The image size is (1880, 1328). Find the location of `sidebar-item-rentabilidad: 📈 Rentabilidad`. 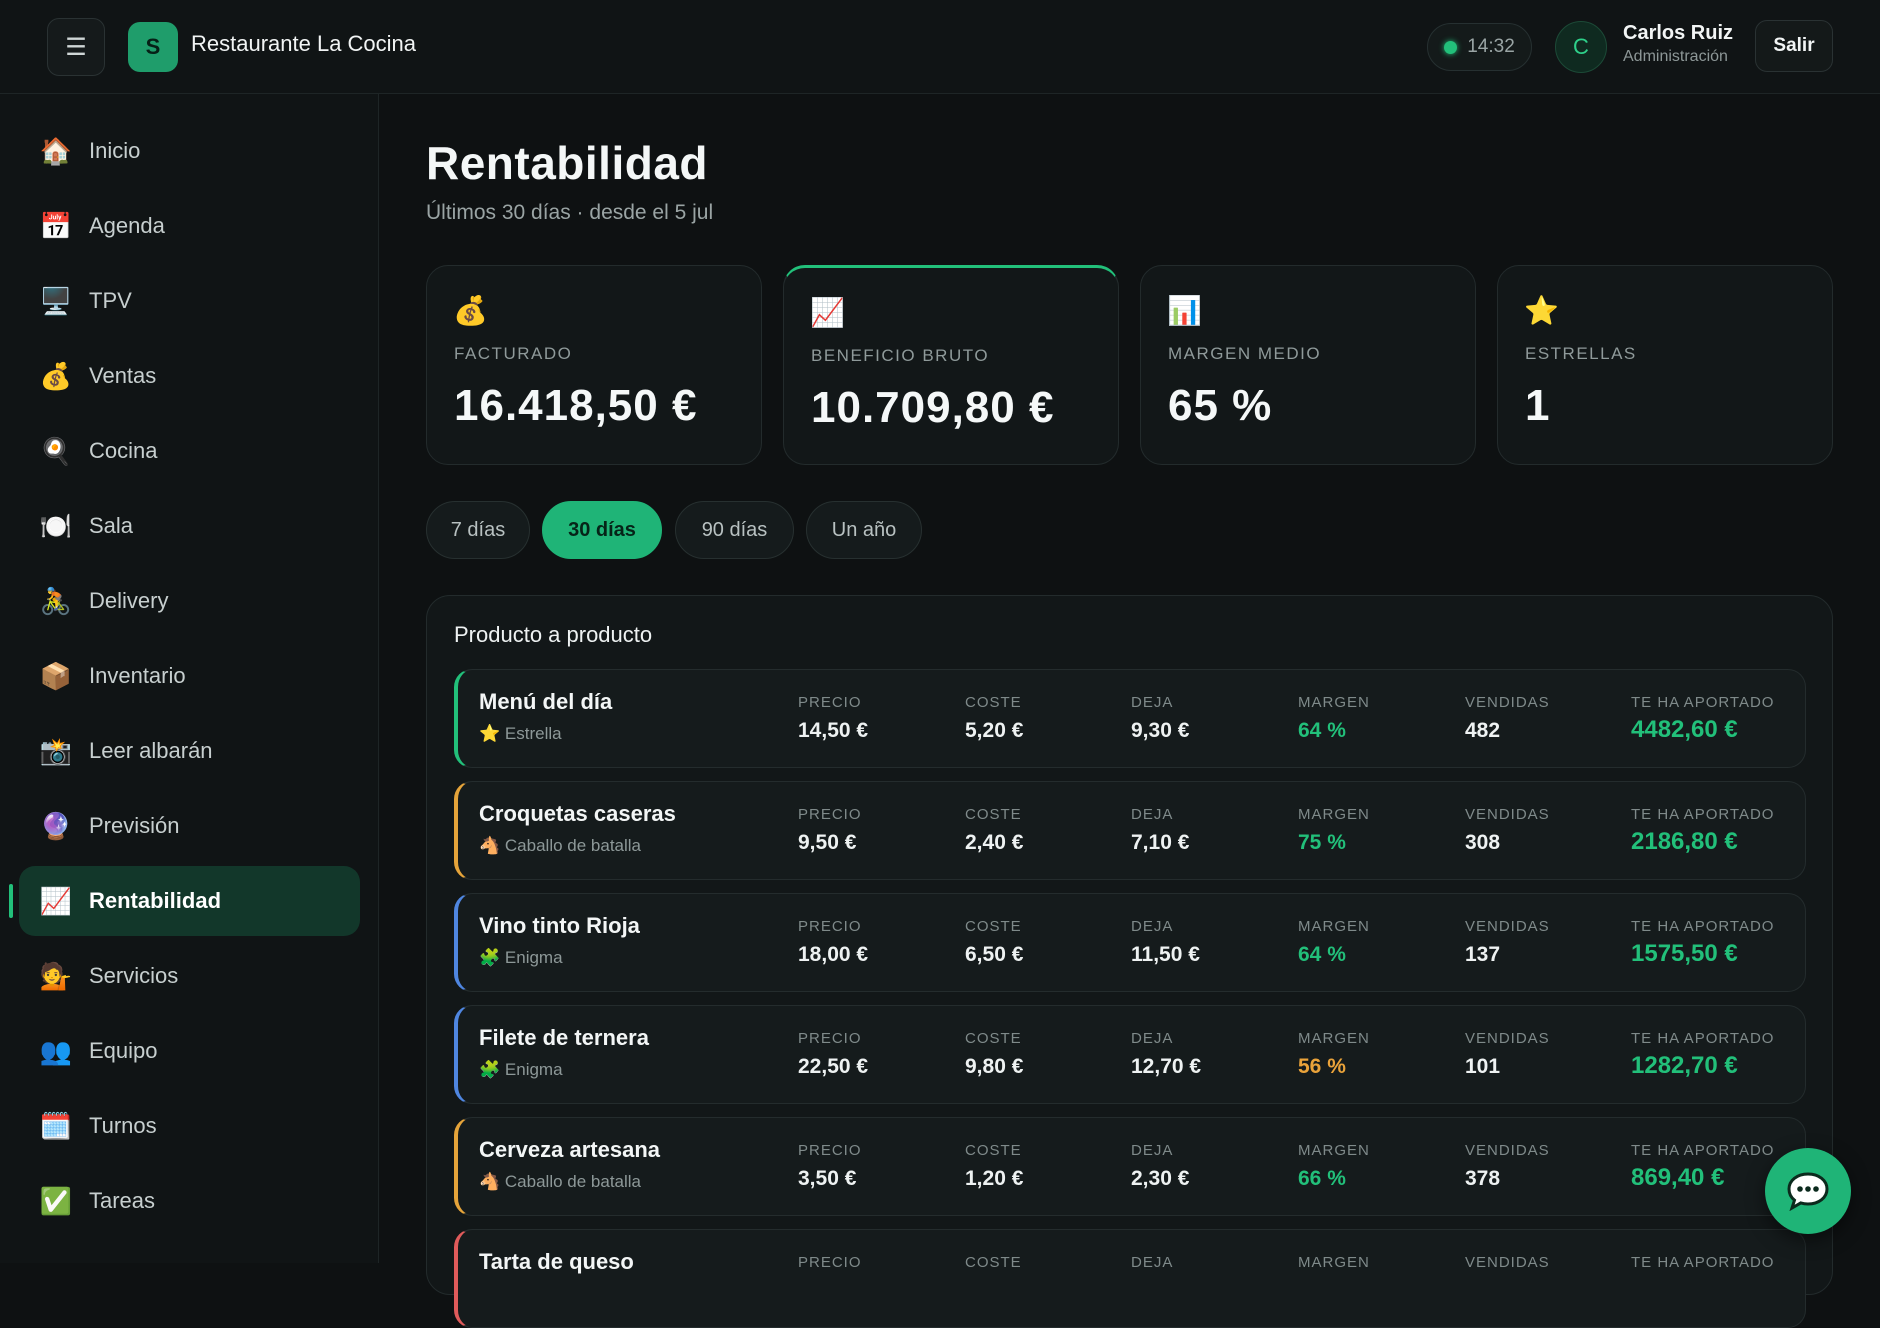

sidebar-item-rentabilidad: 📈 Rentabilidad is located at coordinates (189, 901).